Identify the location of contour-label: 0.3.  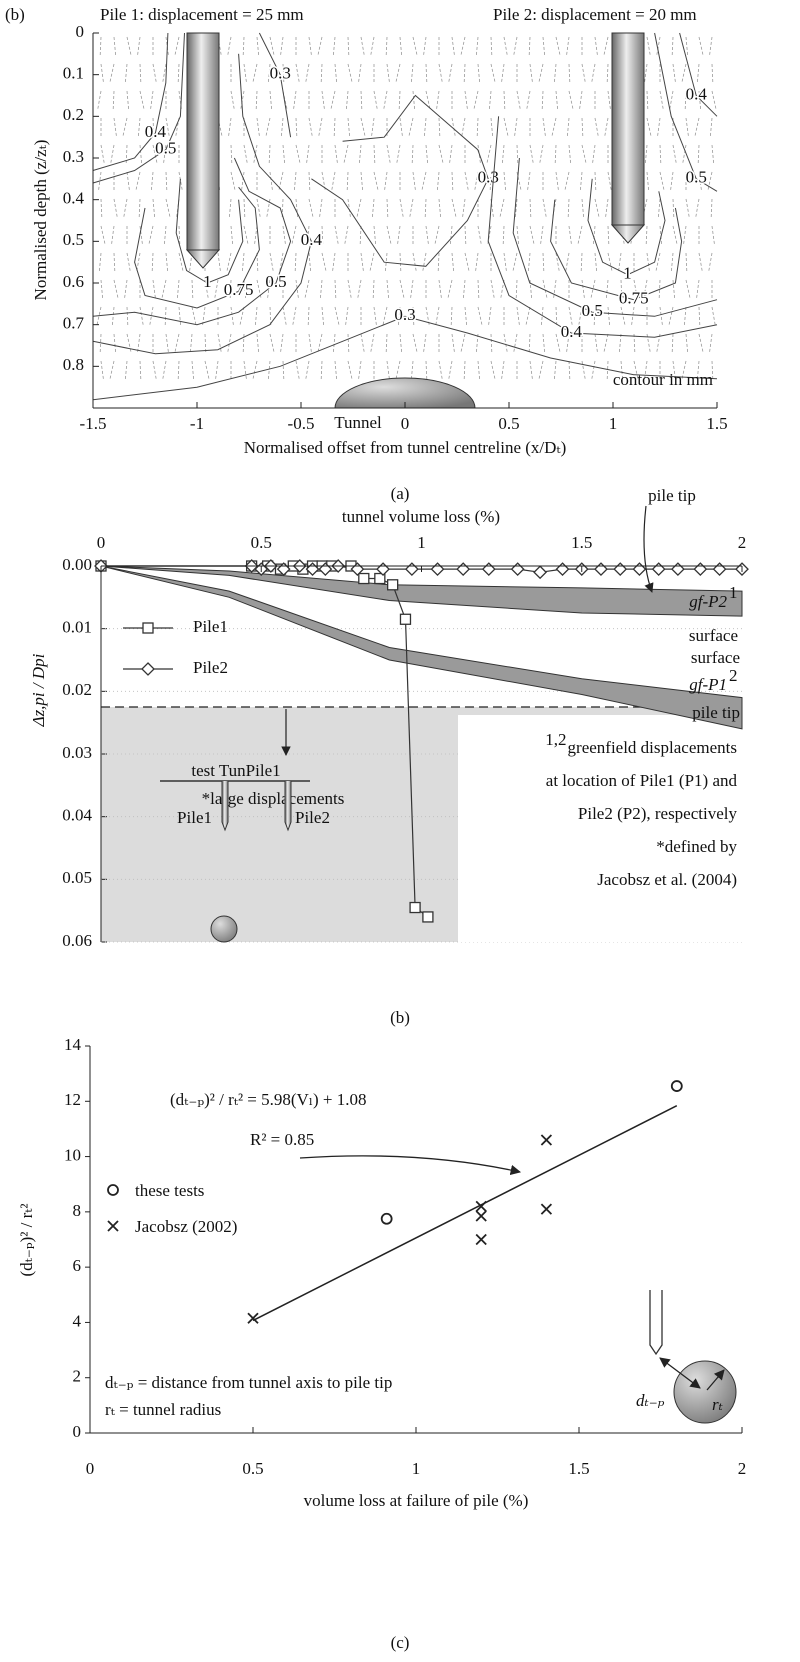
(488, 177).